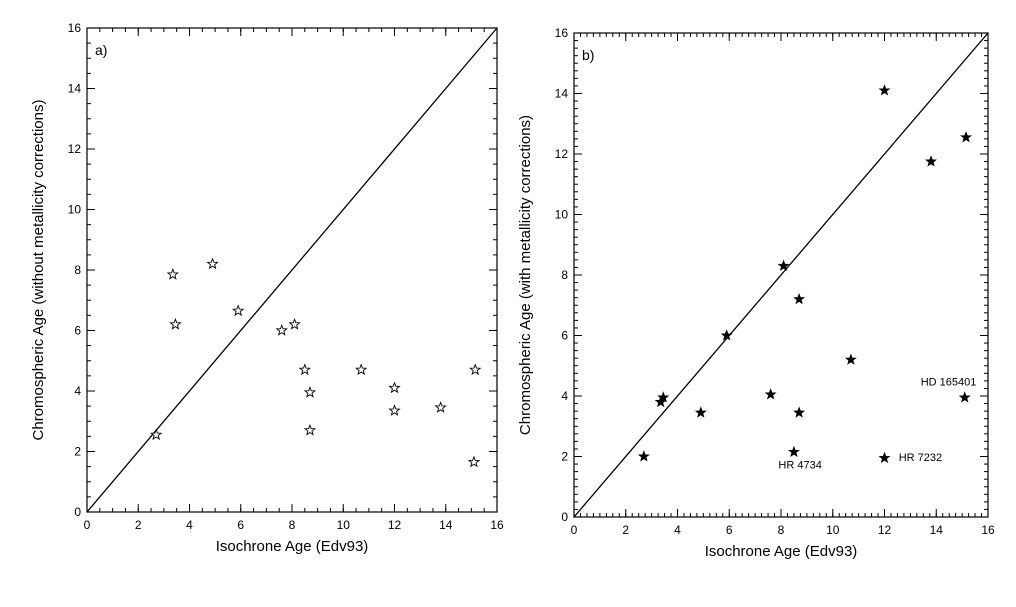 The height and width of the screenshot is (607, 1016). Describe the element at coordinates (588, 55) in the screenshot. I see `panel-label: b)` at that location.